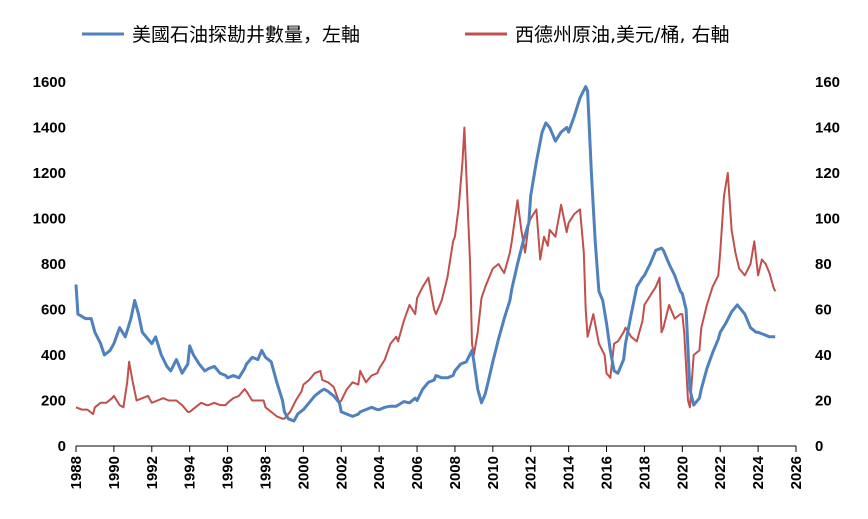 This screenshot has height=519, width=868. What do you see at coordinates (455, 472) in the screenshot?
I see `x-tick-label: 2008` at bounding box center [455, 472].